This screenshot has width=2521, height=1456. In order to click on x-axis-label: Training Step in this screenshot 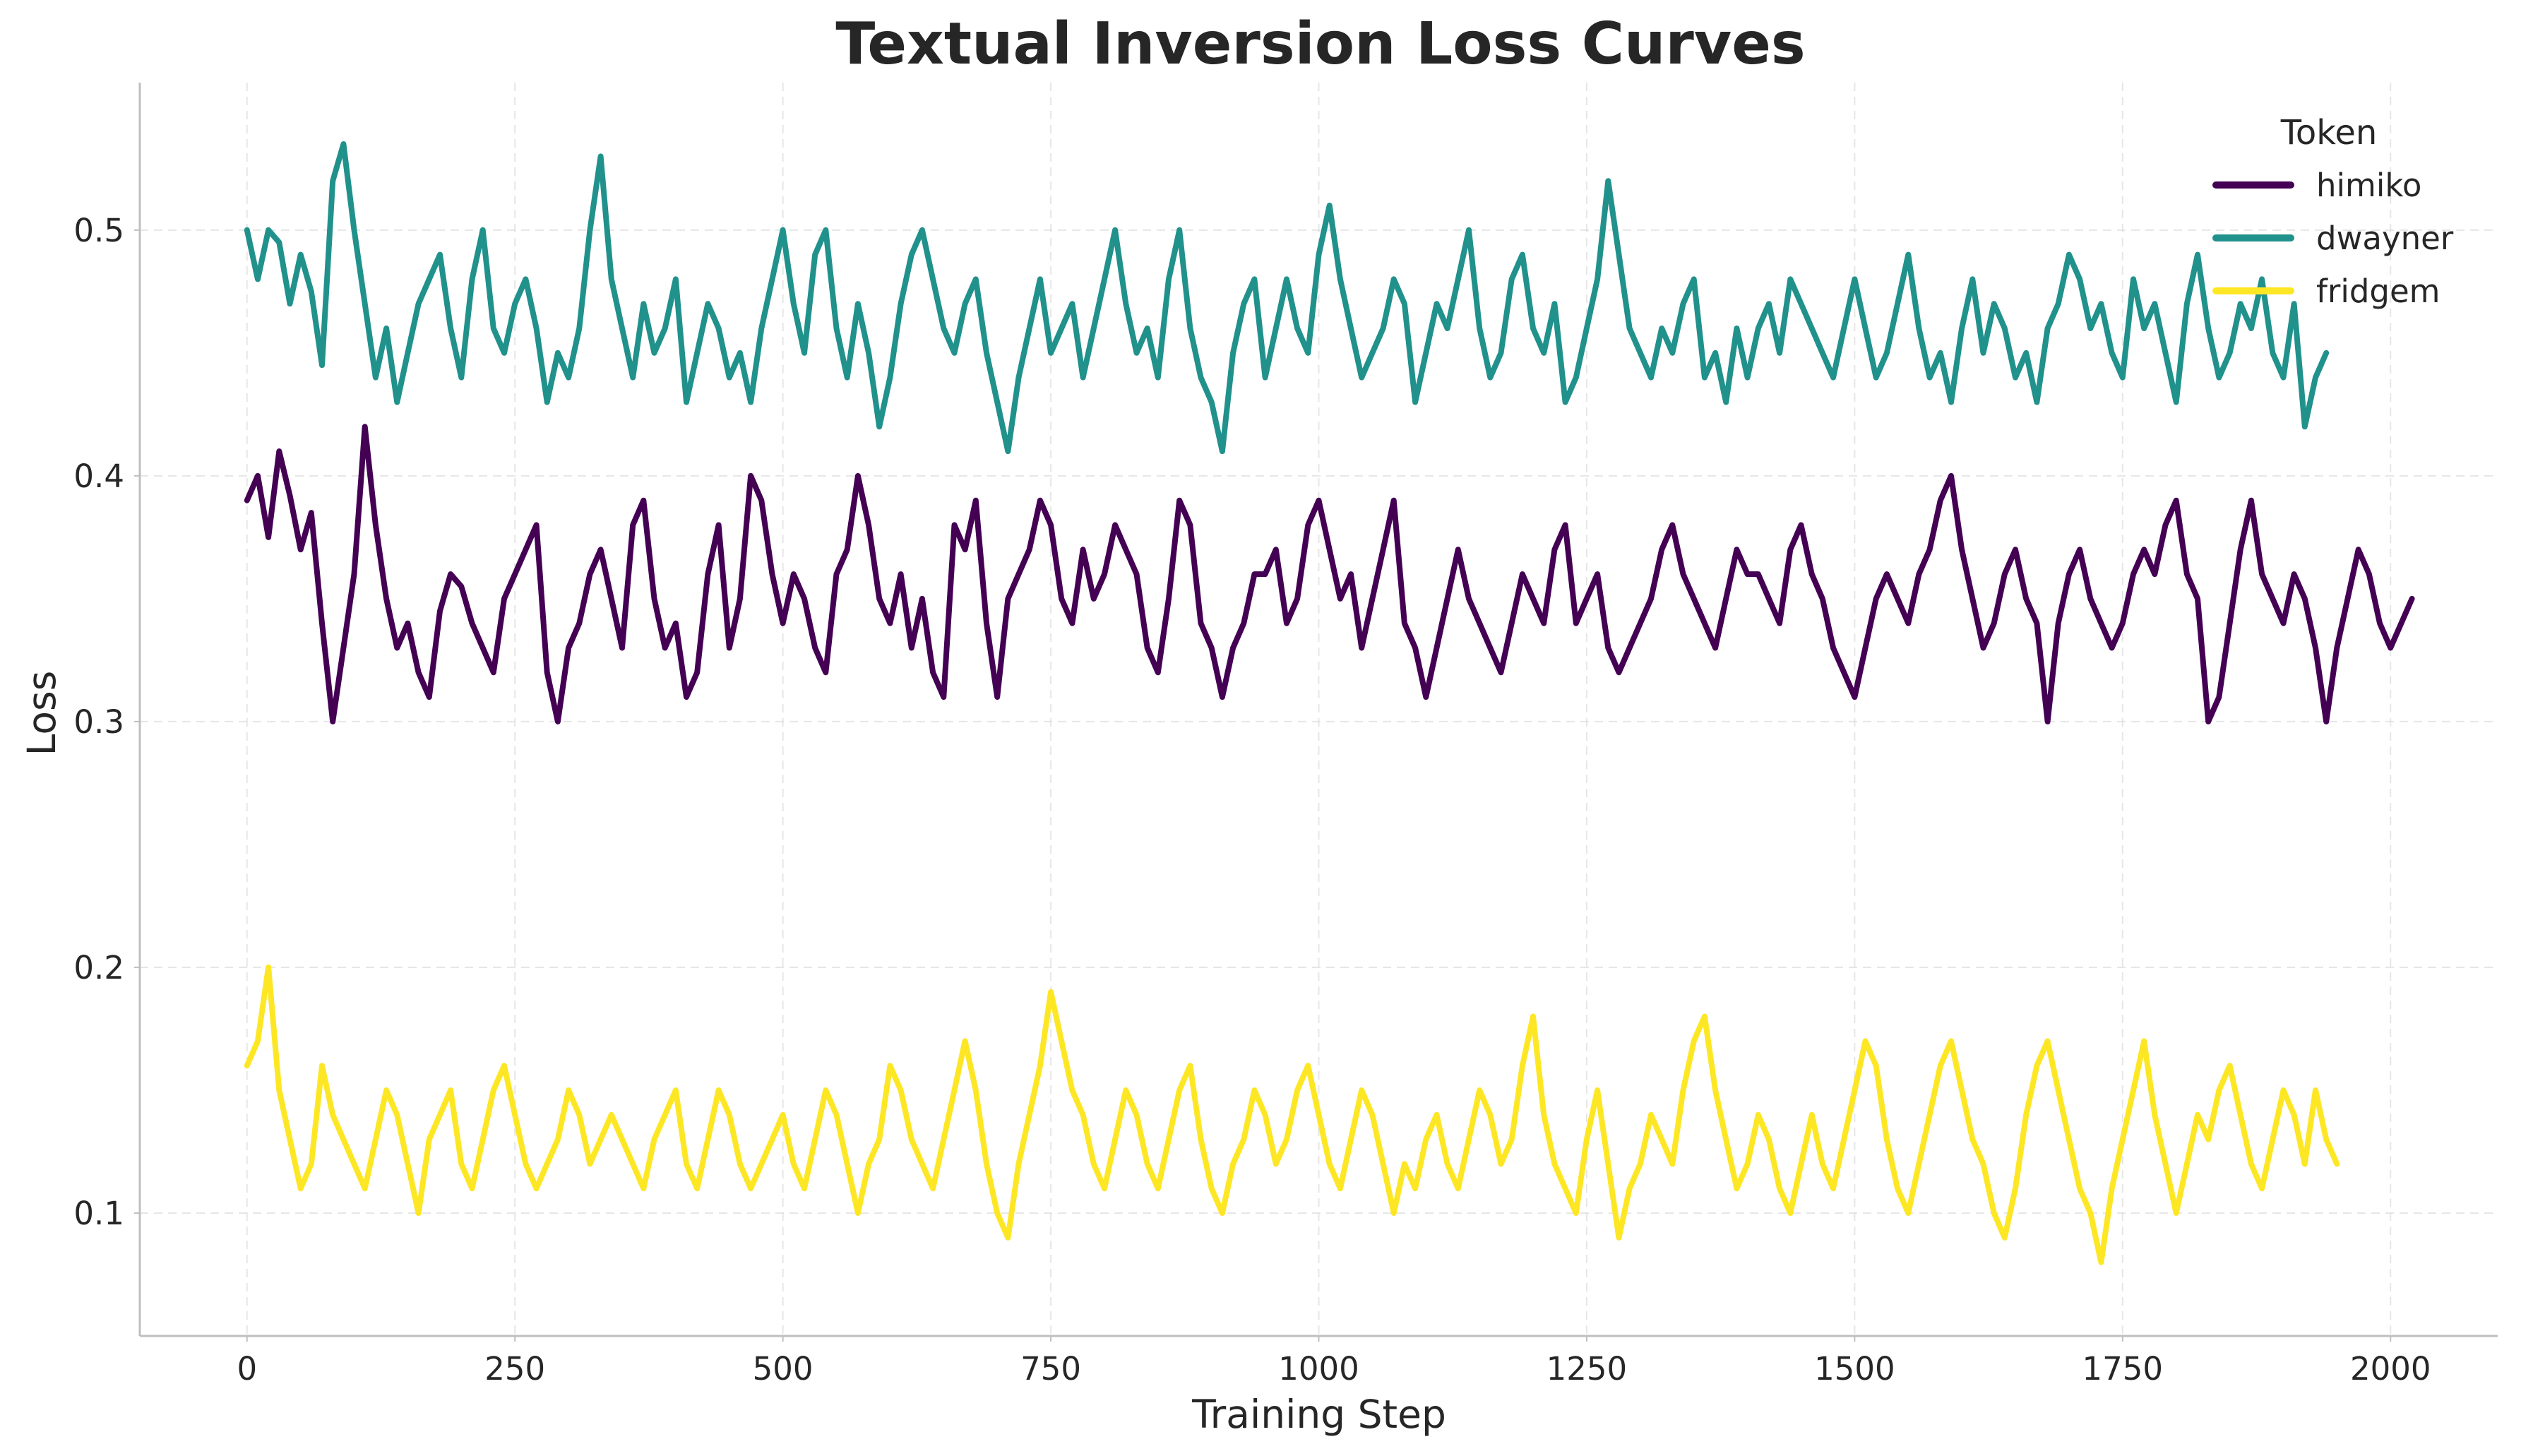, I will do `click(1318, 1414)`.